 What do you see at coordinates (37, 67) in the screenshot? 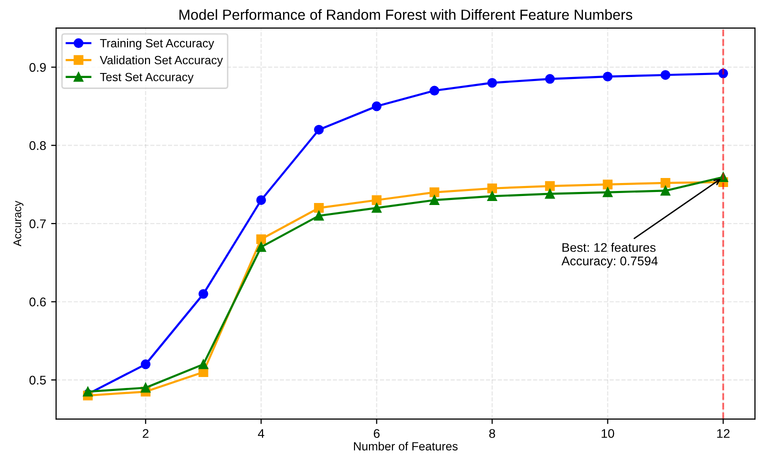
I see `y-tick-label: 0.9` at bounding box center [37, 67].